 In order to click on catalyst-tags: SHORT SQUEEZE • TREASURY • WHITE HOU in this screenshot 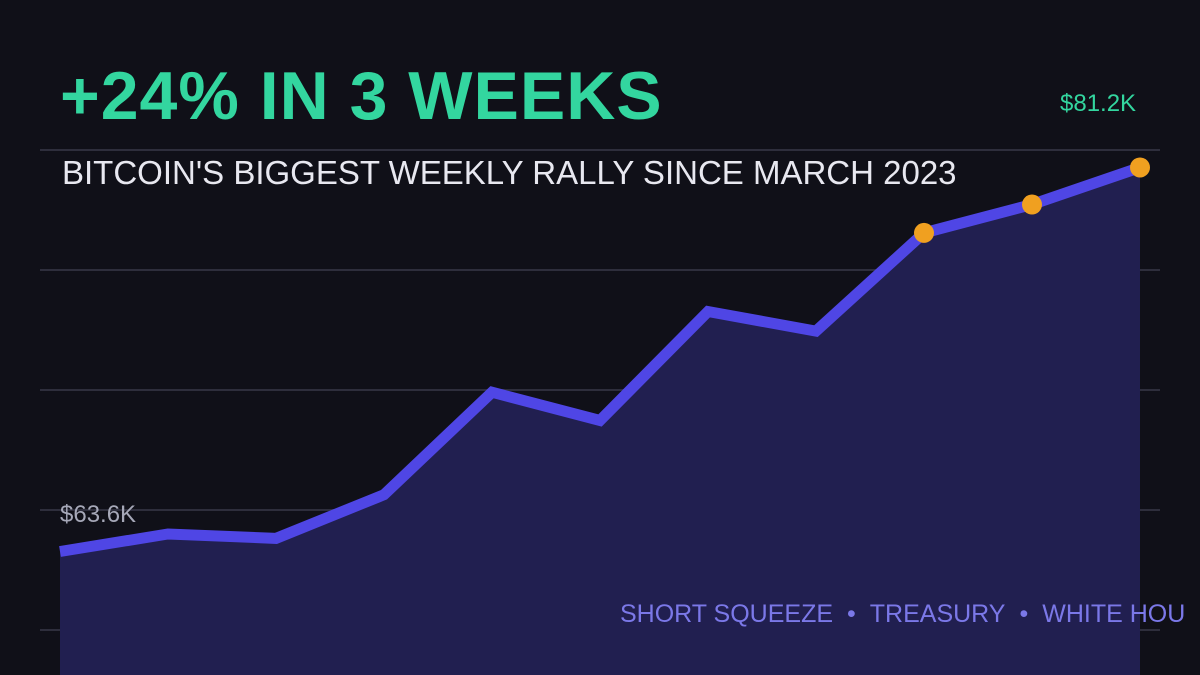, I will do `click(902, 614)`.